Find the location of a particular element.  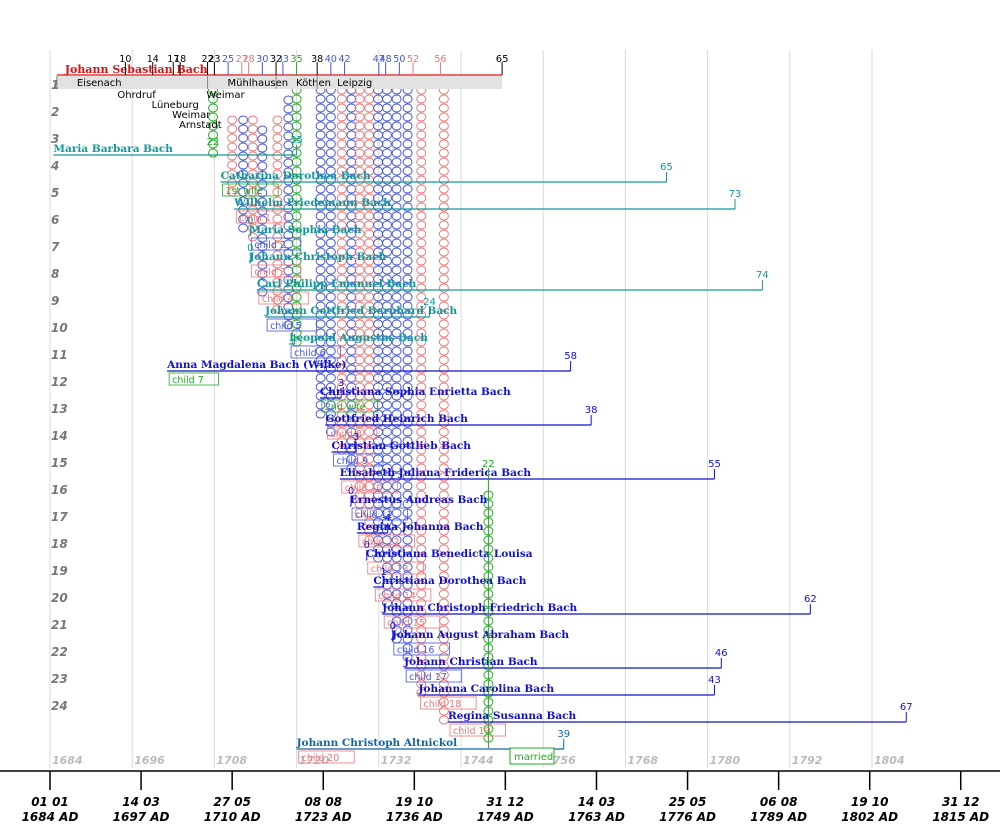

sub-place-label: Ohrdruf is located at coordinates (136, 95).